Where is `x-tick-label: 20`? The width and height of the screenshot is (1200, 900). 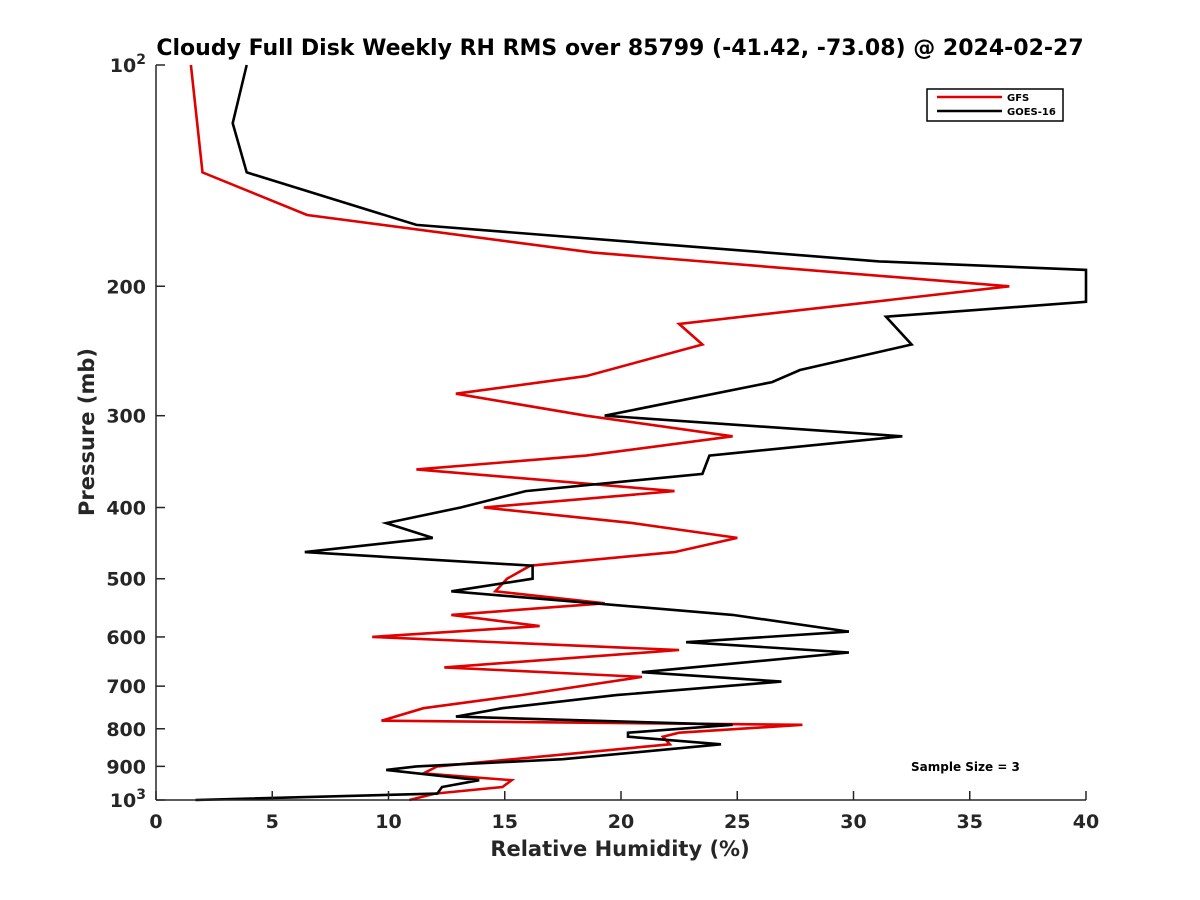 x-tick-label: 20 is located at coordinates (621, 822).